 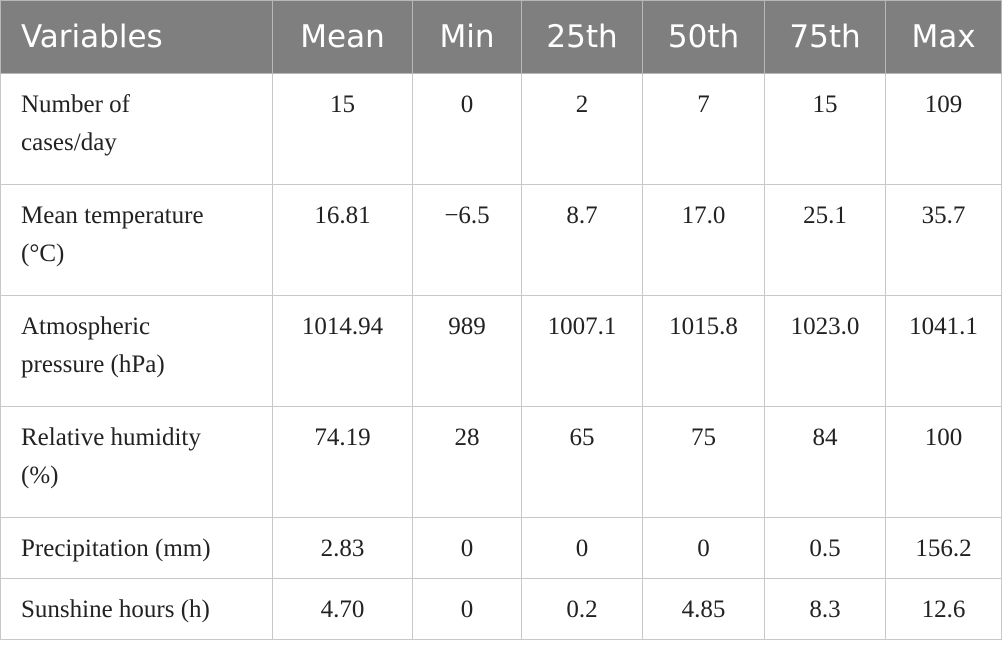 I want to click on column-header: Max, so click(x=943, y=37).